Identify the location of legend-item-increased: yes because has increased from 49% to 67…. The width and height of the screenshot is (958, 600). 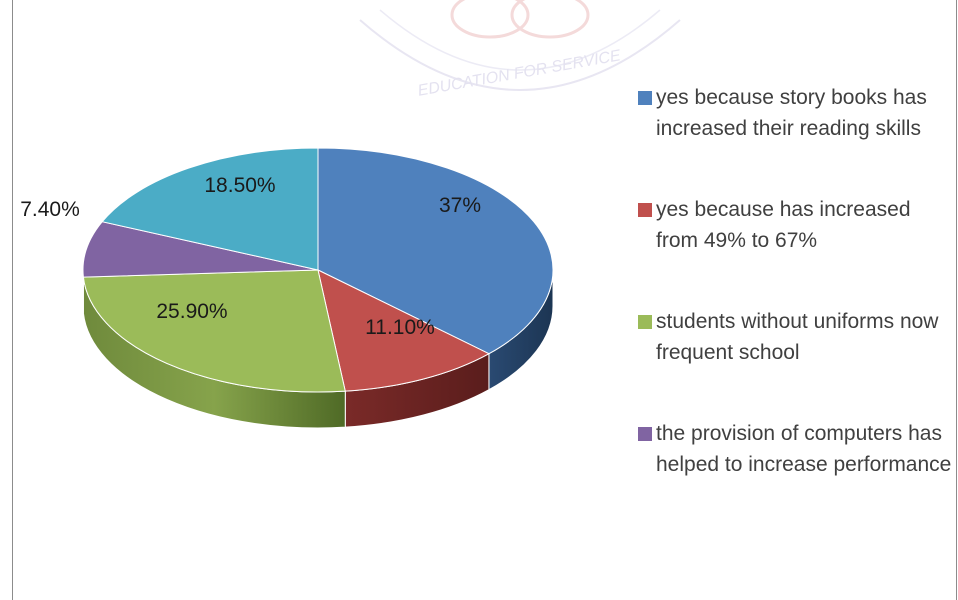
(797, 225).